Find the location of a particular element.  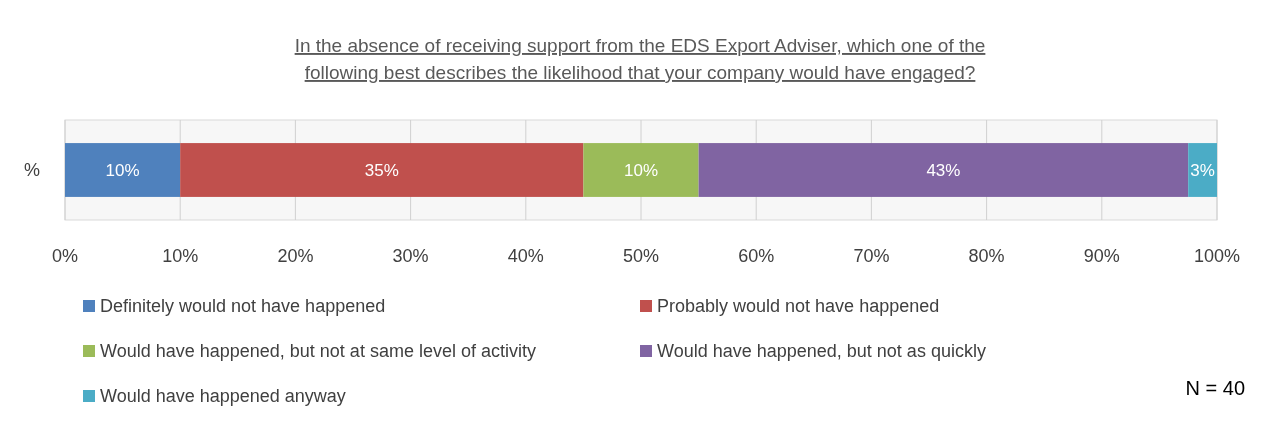

x-tick-label: 100% is located at coordinates (1217, 256).